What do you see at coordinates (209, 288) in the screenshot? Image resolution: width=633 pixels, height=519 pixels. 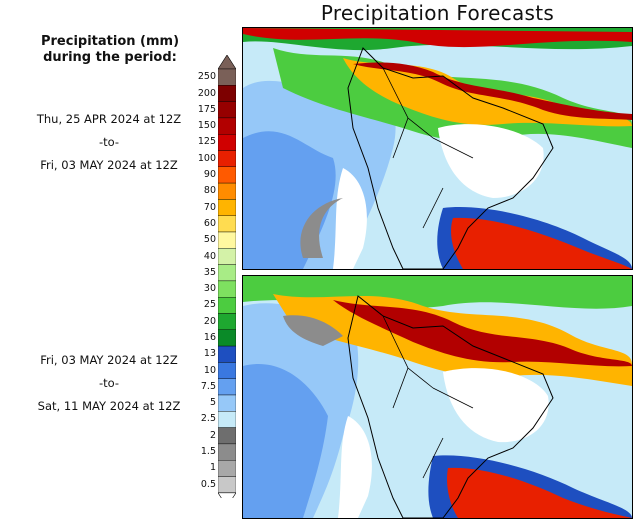 I see `colorbar-tick-label: 30` at bounding box center [209, 288].